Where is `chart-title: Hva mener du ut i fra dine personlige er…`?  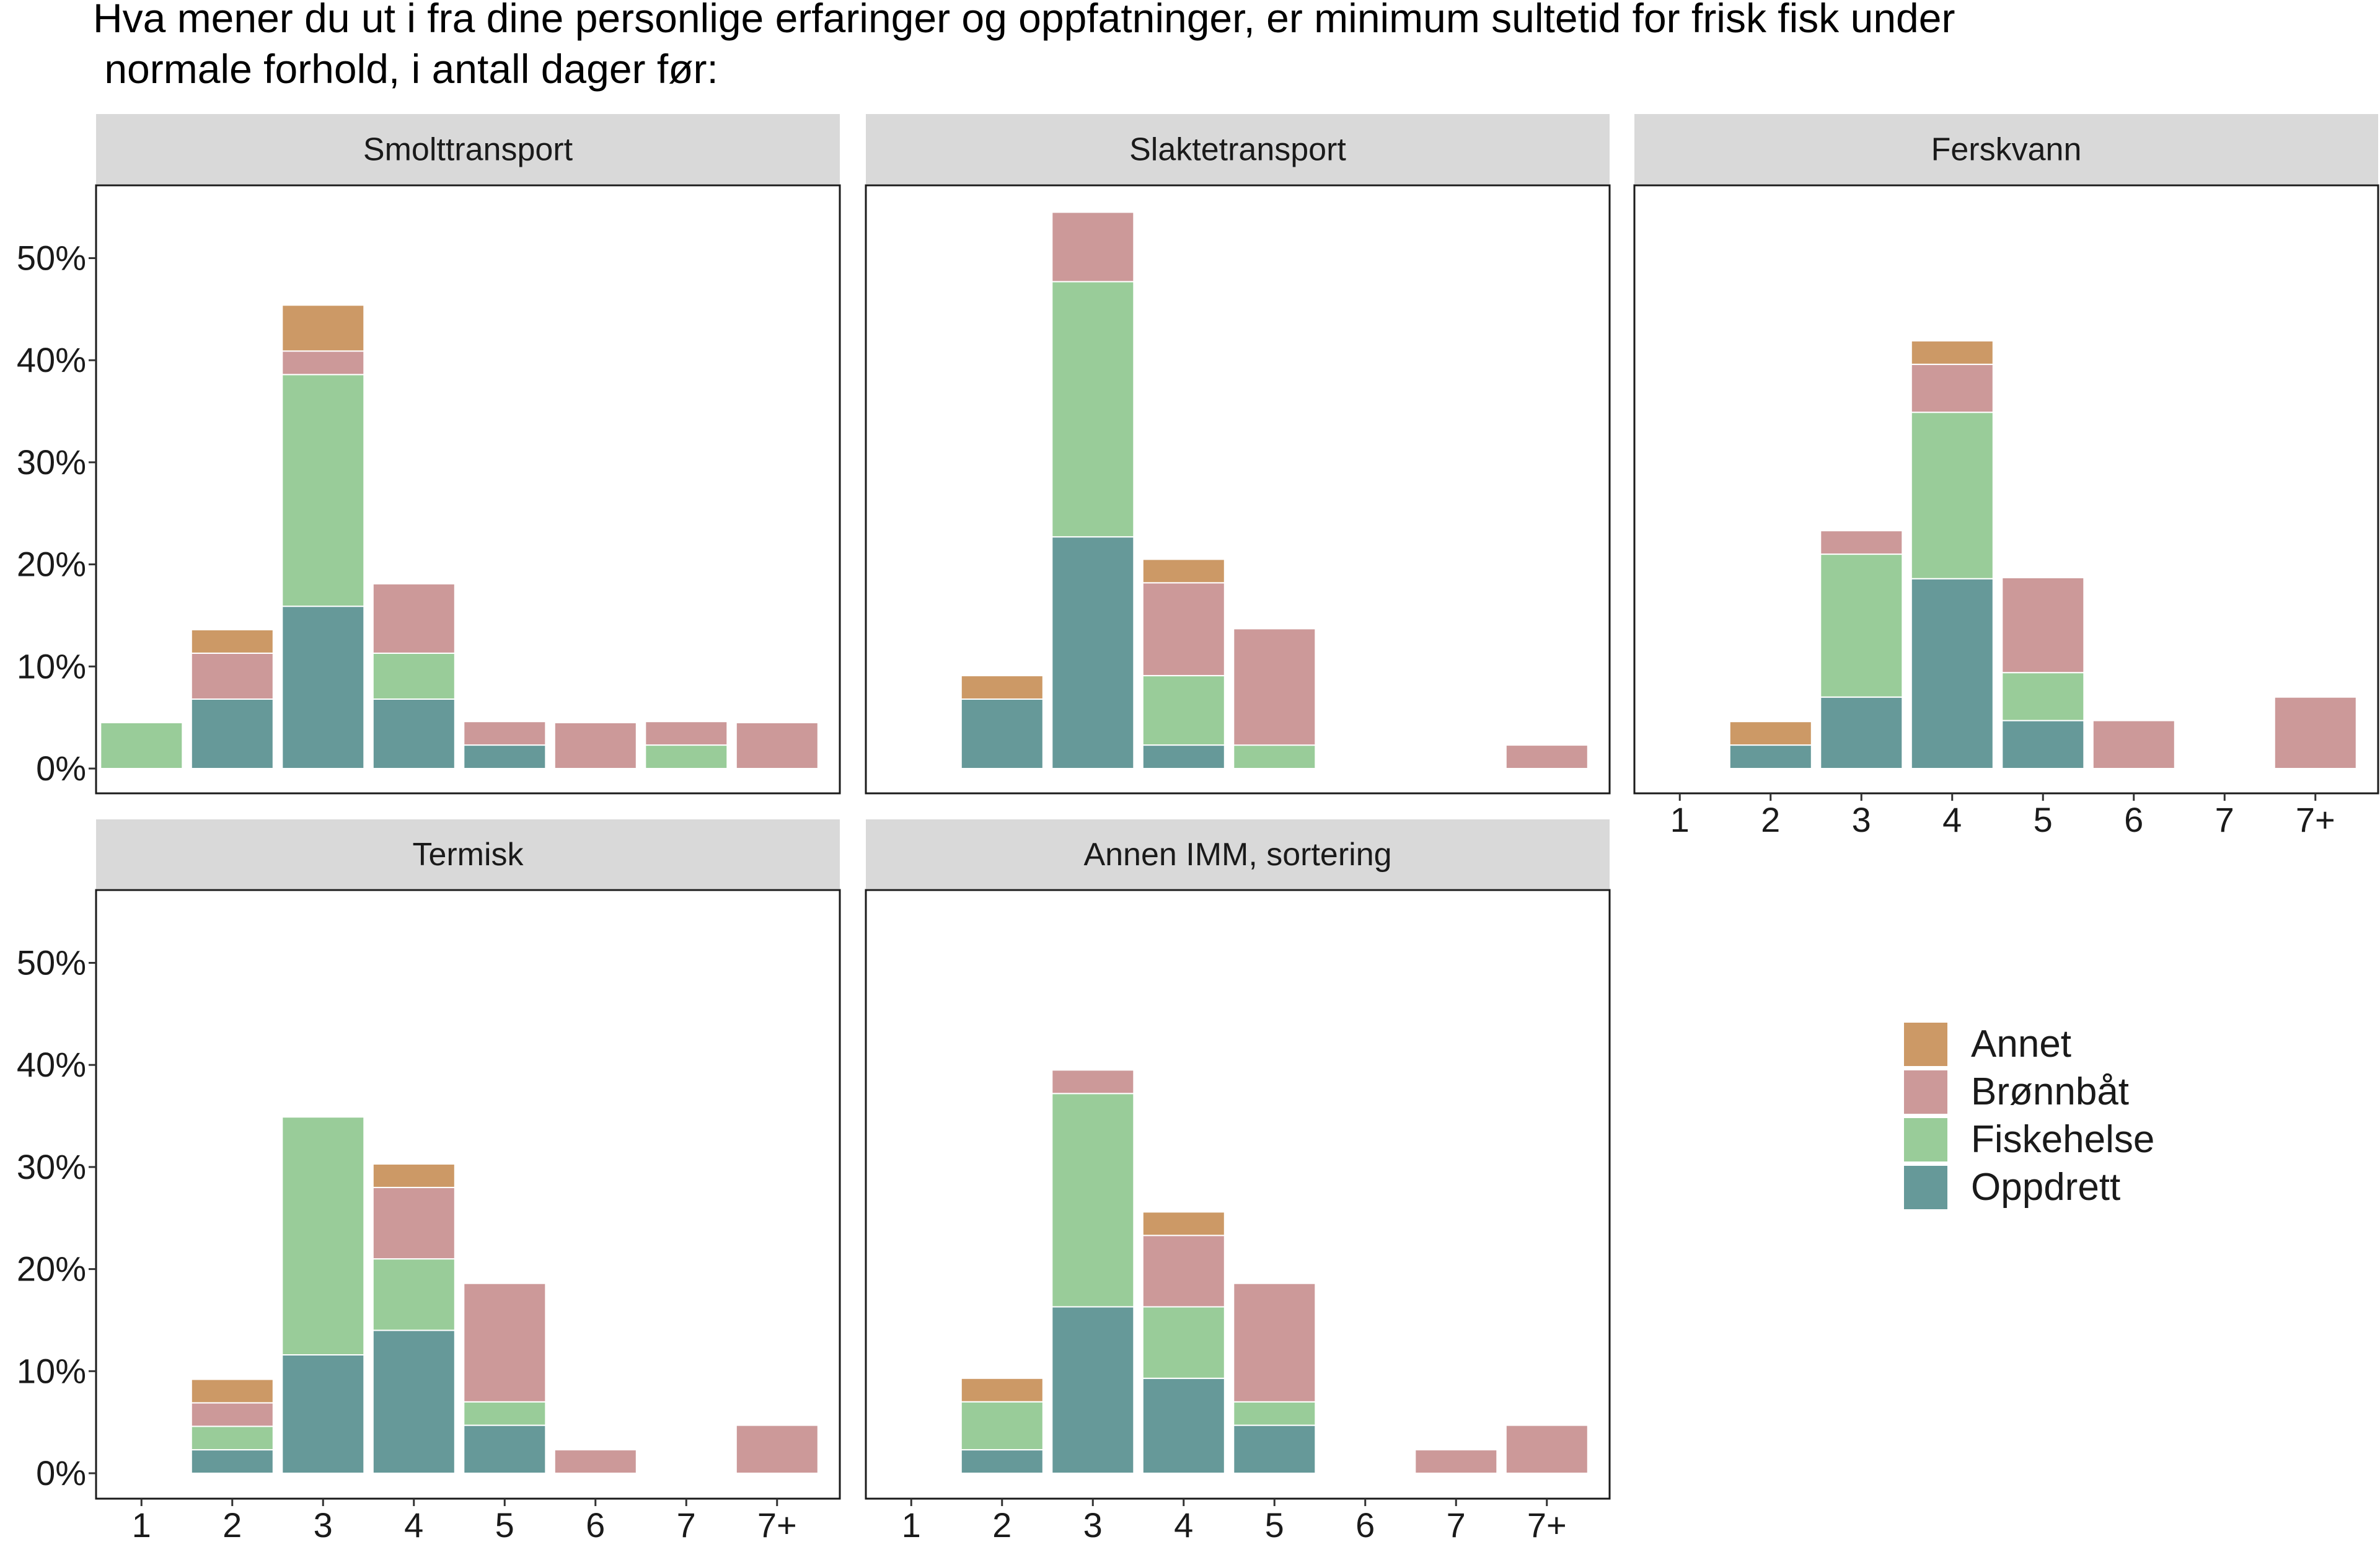
chart-title: Hva mener du ut i fra dine personlige er… is located at coordinates (1024, 46).